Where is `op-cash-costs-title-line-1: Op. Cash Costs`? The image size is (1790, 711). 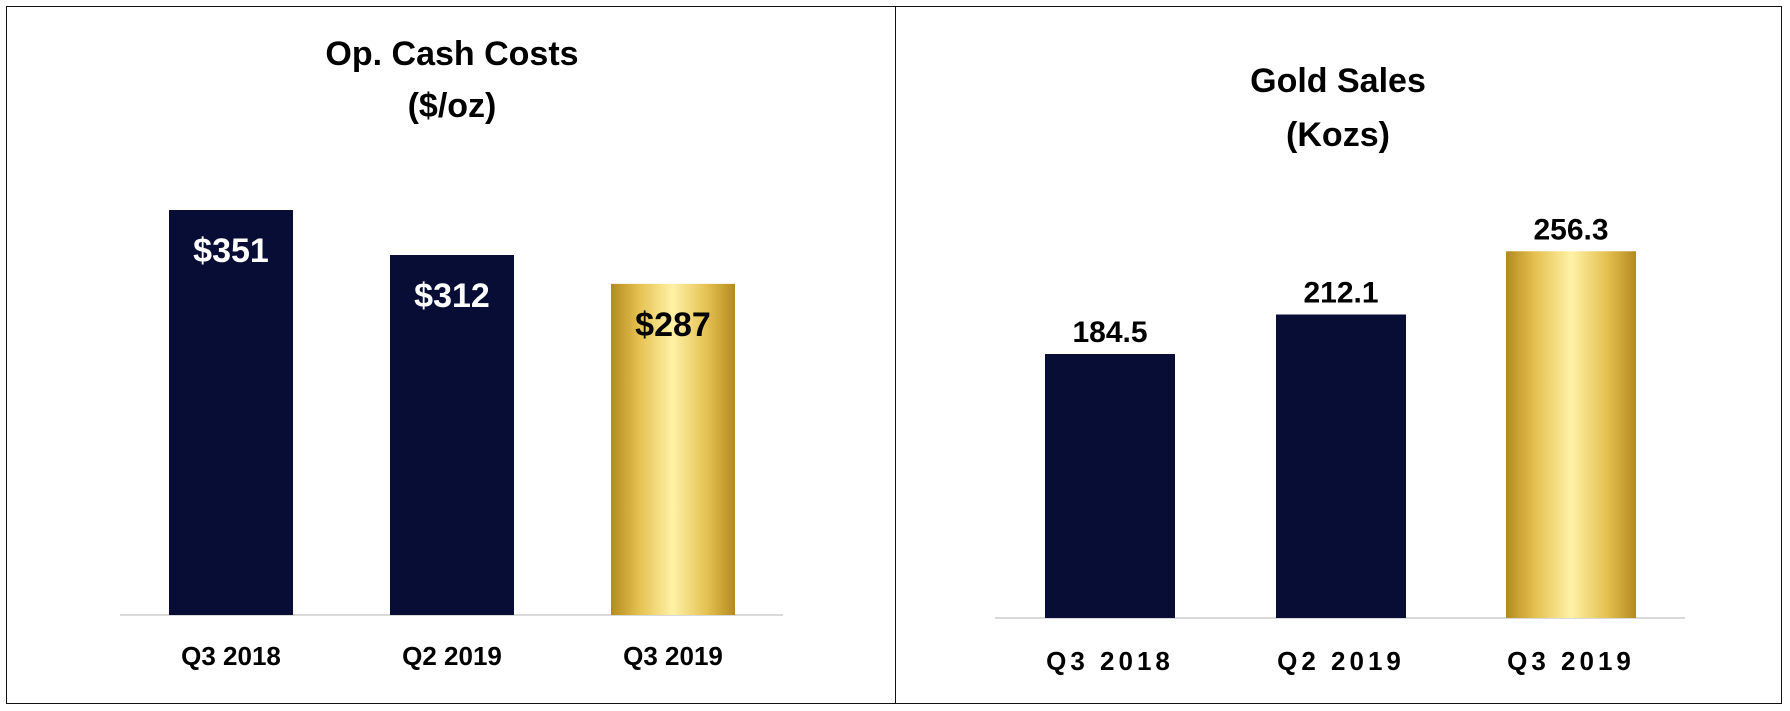
op-cash-costs-title-line-1: Op. Cash Costs is located at coordinates (451, 54).